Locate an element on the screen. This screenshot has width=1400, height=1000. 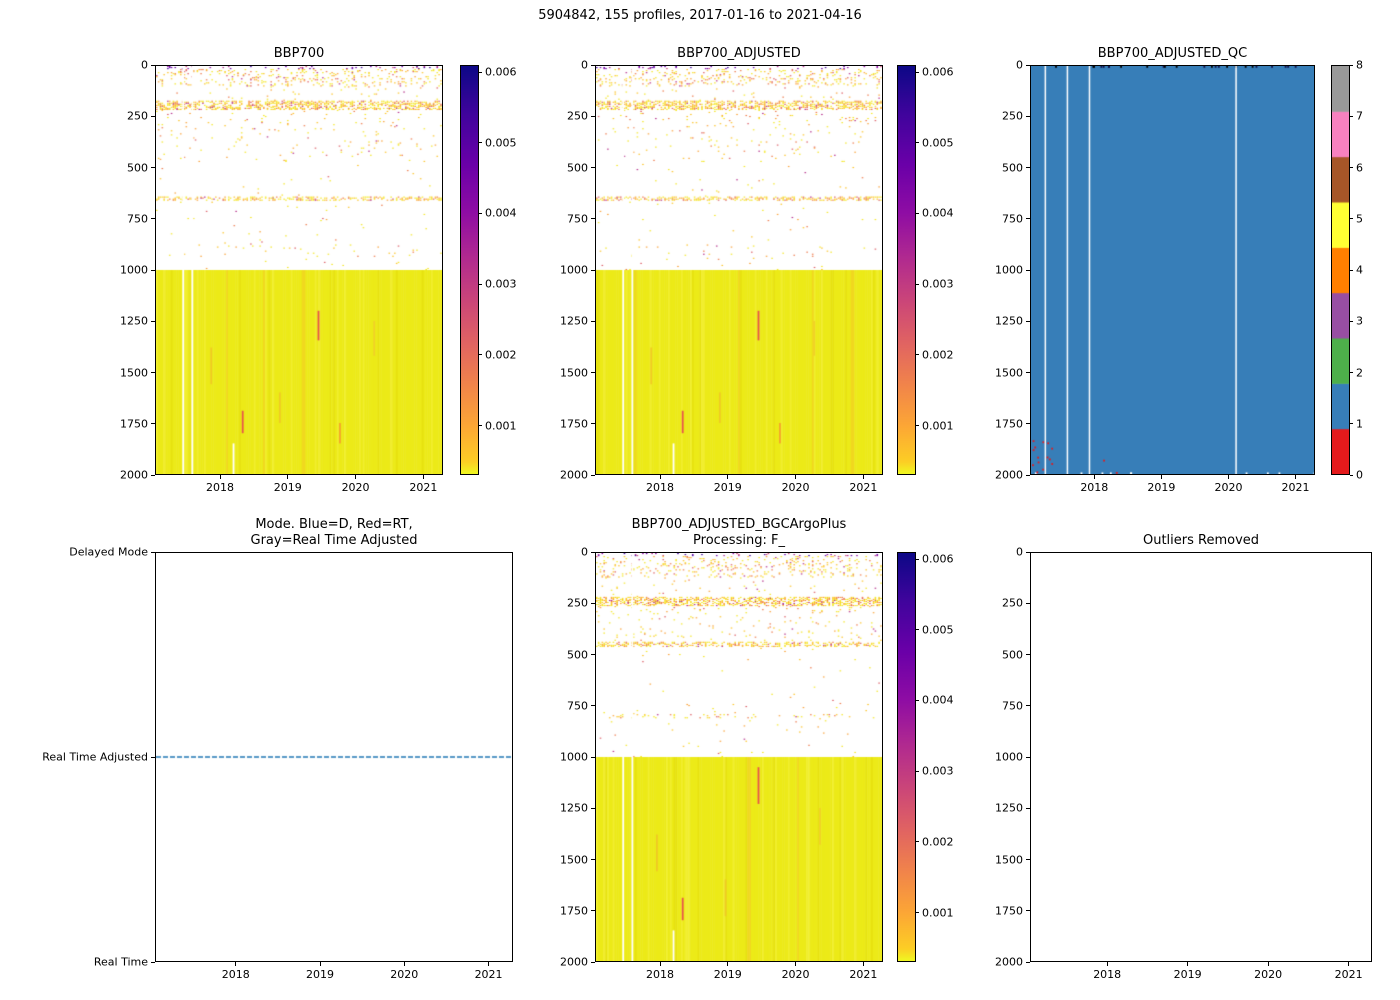
colorbar-tick-label: 7 is located at coordinates (1359, 116).